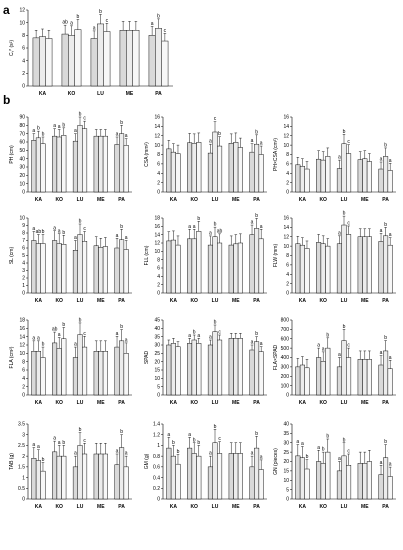 The height and width of the screenshot is (550, 403). What do you see at coordinates (286, 453) in the screenshot?
I see `y-tick-label: 25` at bounding box center [286, 453].